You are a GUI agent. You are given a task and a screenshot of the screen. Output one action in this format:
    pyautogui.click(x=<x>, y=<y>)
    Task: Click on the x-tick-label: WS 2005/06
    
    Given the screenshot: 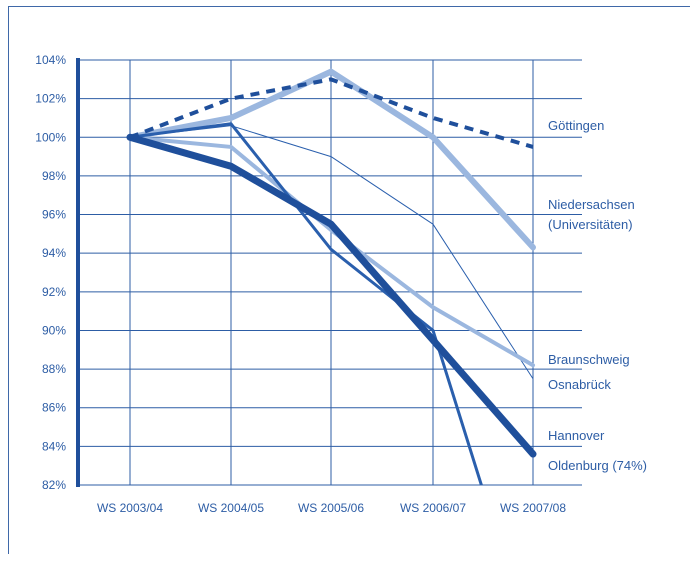 What is the action you would take?
    pyautogui.click(x=331, y=508)
    